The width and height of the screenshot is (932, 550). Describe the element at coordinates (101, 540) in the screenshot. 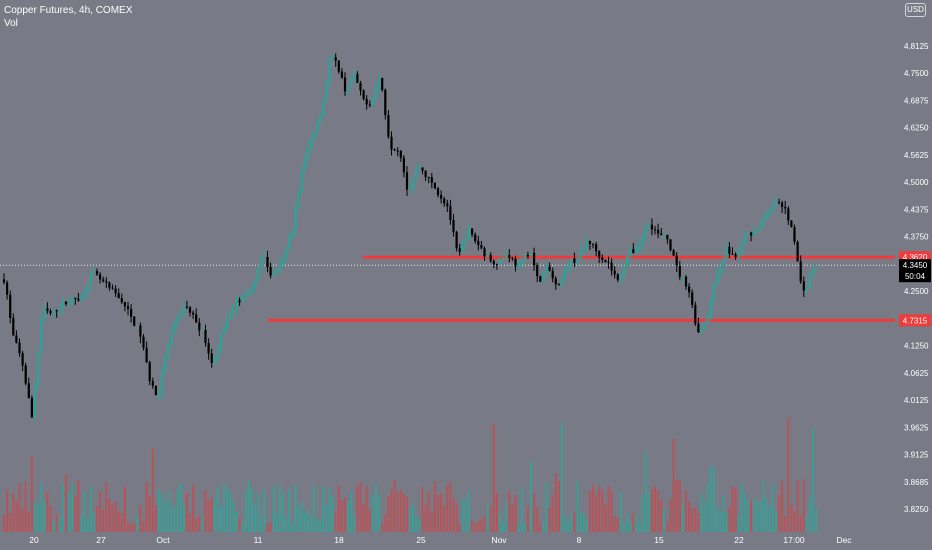

I see `time-tick-label: 27` at that location.